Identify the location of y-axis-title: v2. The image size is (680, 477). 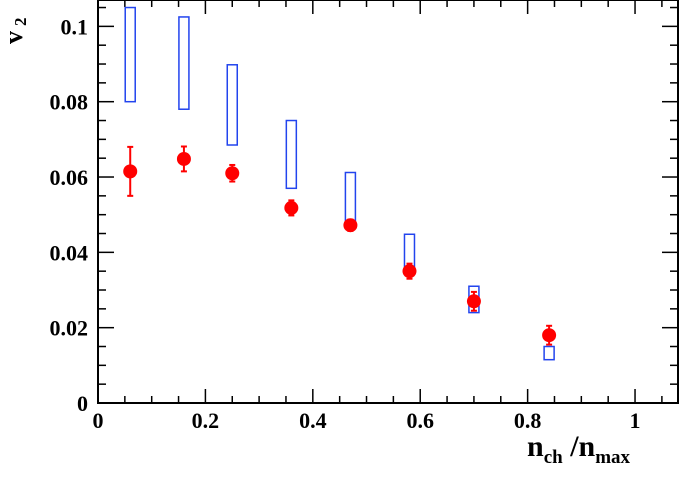
(15, 31).